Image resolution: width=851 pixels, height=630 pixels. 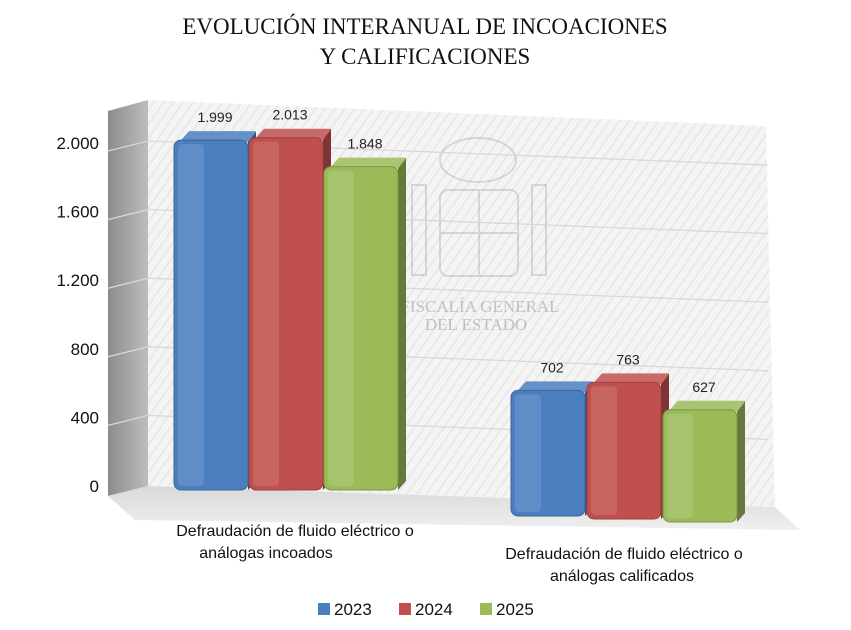 I want to click on legend-swatch-2024, so click(x=405, y=609).